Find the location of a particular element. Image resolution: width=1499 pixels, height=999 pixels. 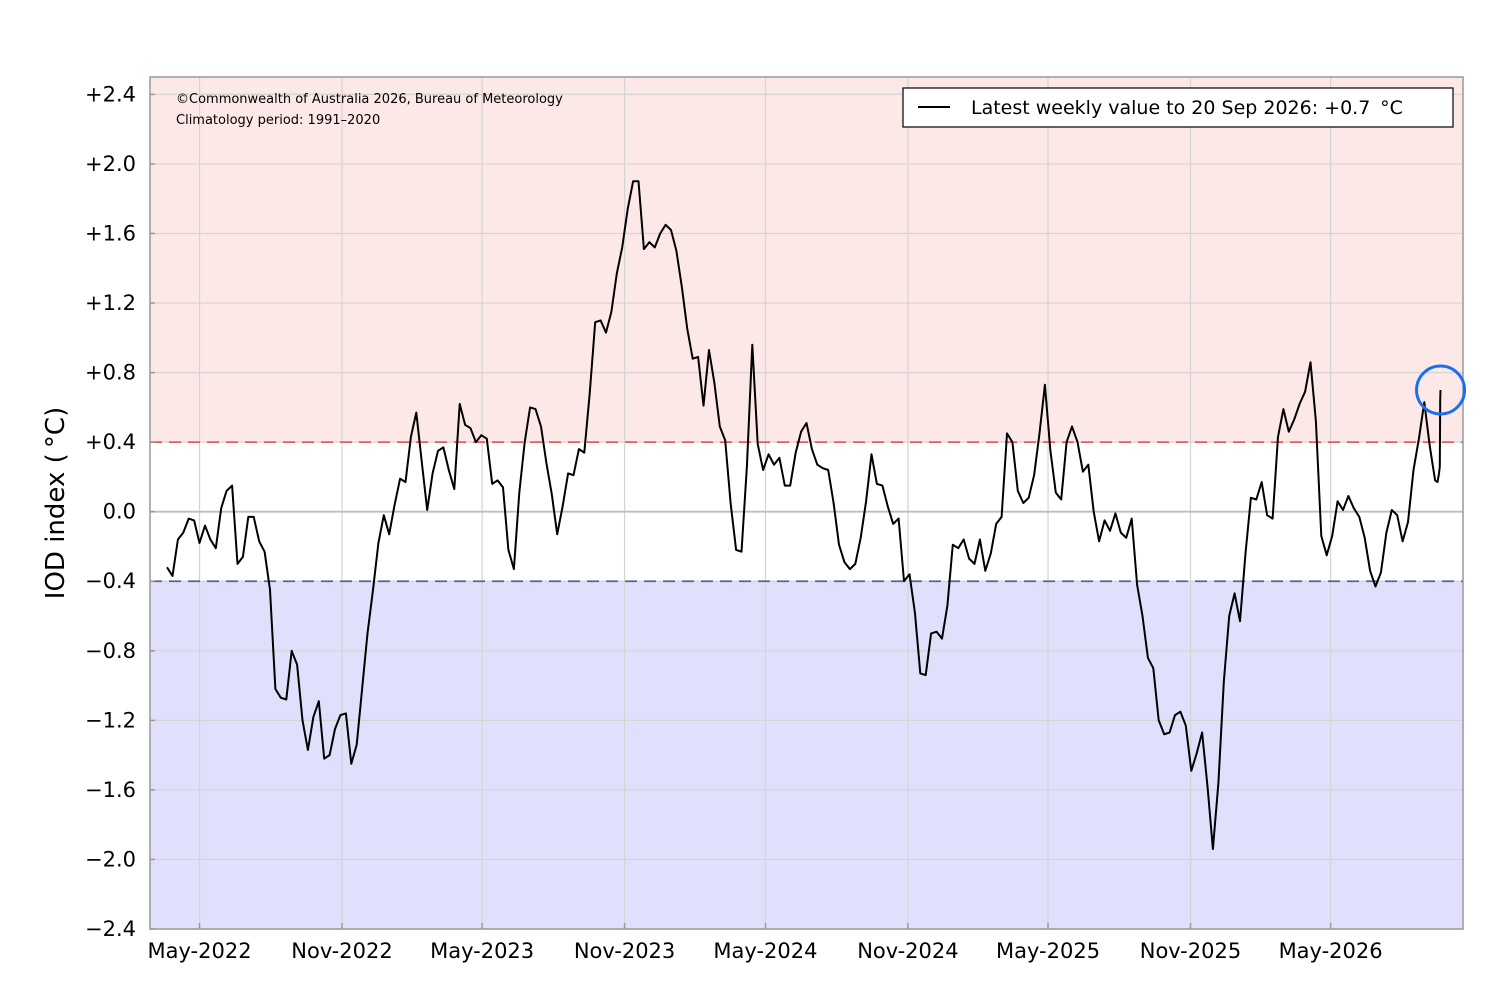

y-tick-label: −1.6 is located at coordinates (110, 790).